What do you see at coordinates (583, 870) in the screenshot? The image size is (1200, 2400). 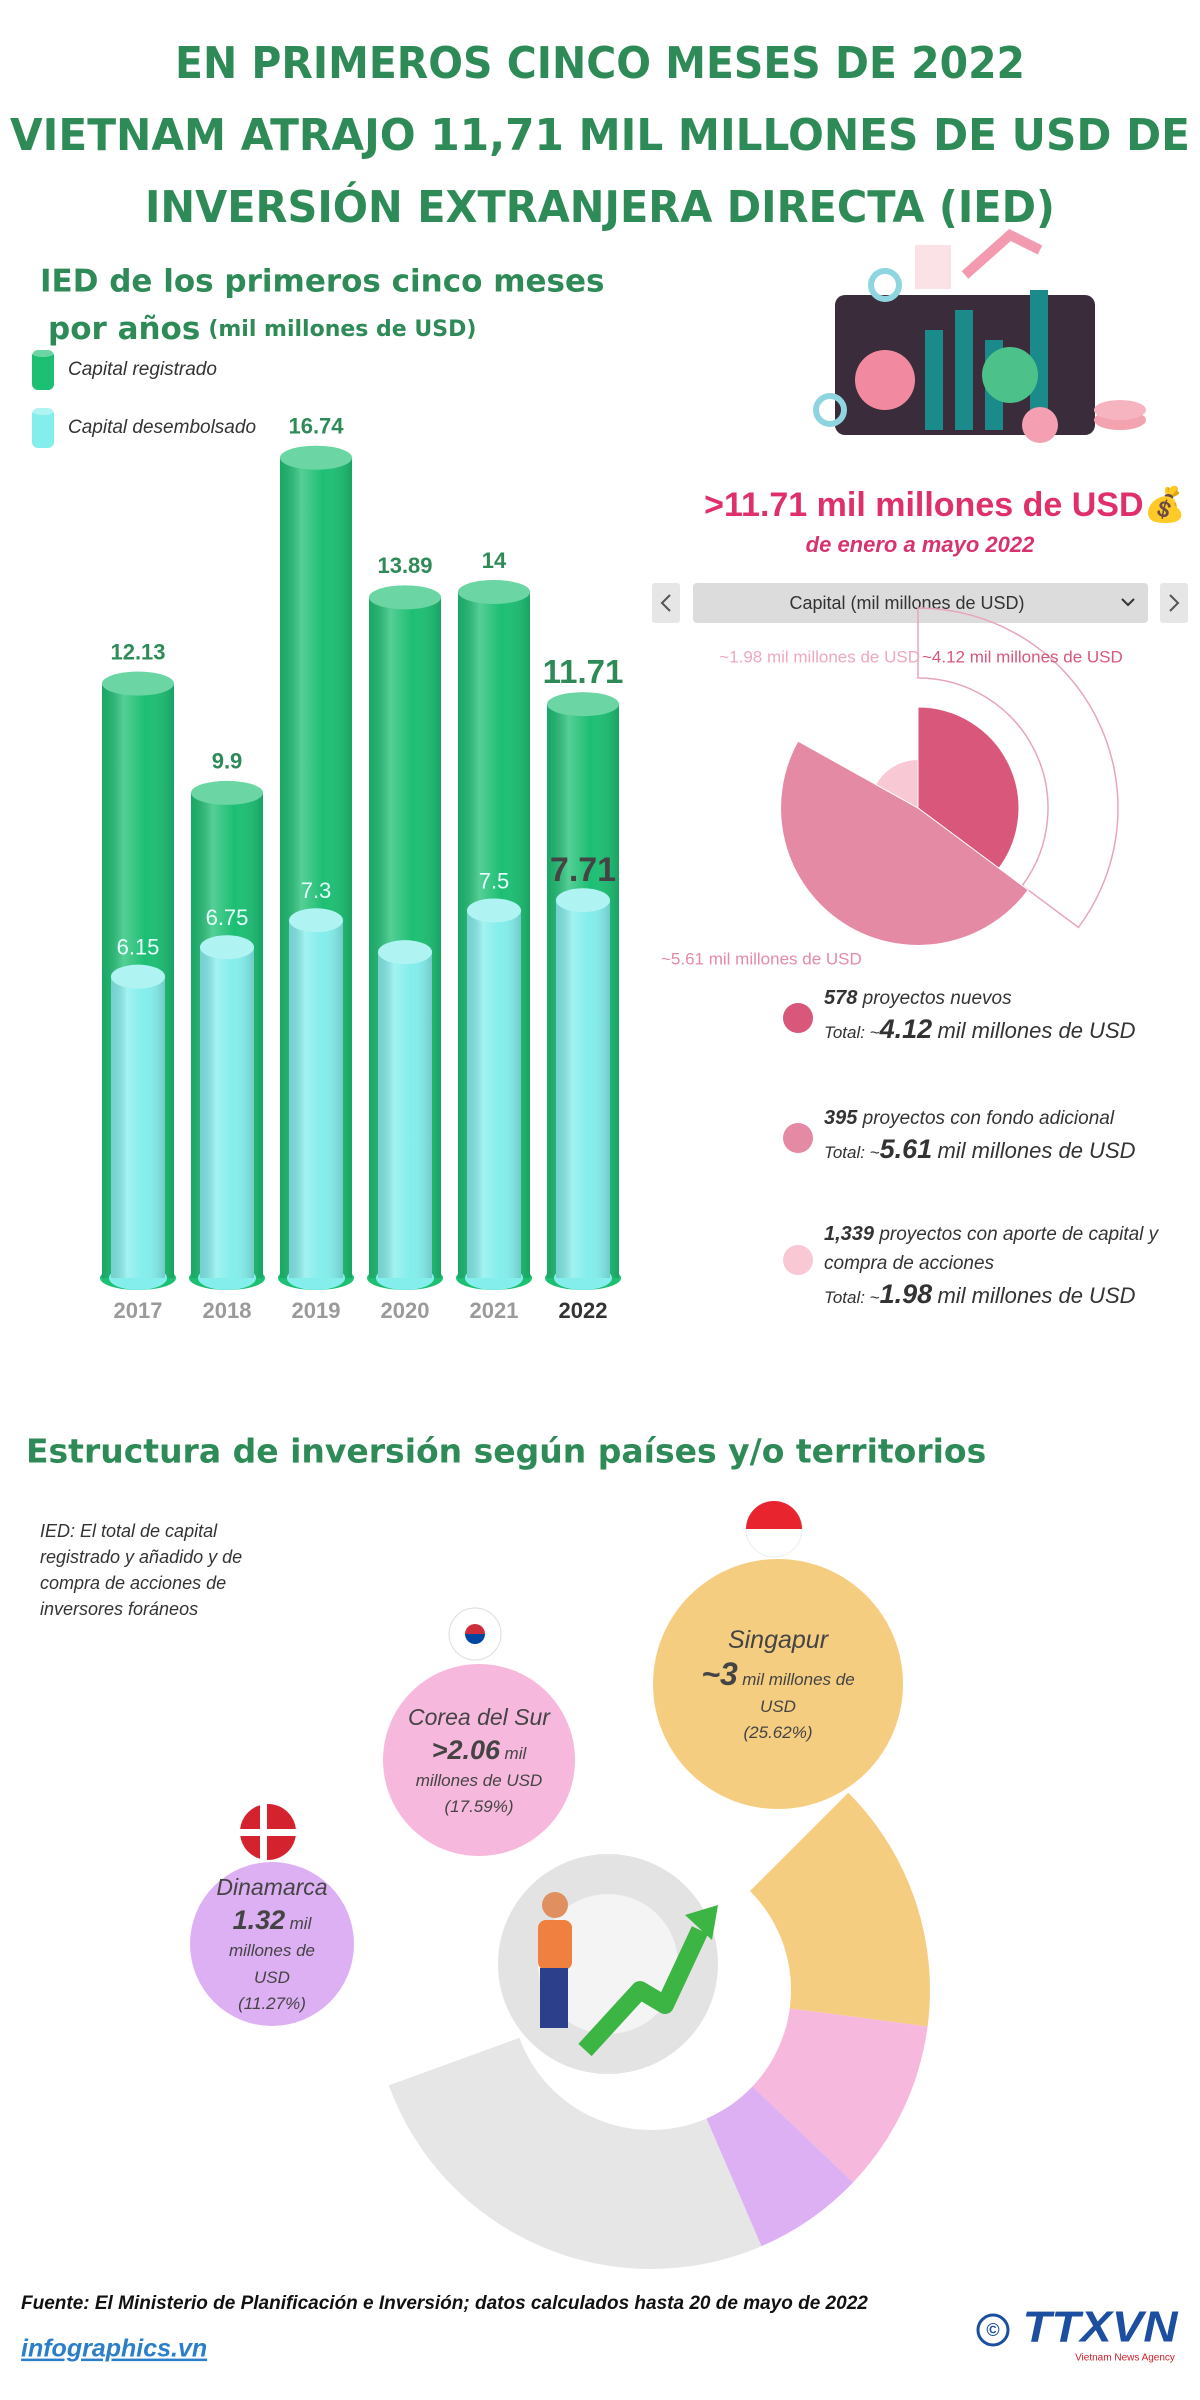 I see `bar-value-label: 7.71` at bounding box center [583, 870].